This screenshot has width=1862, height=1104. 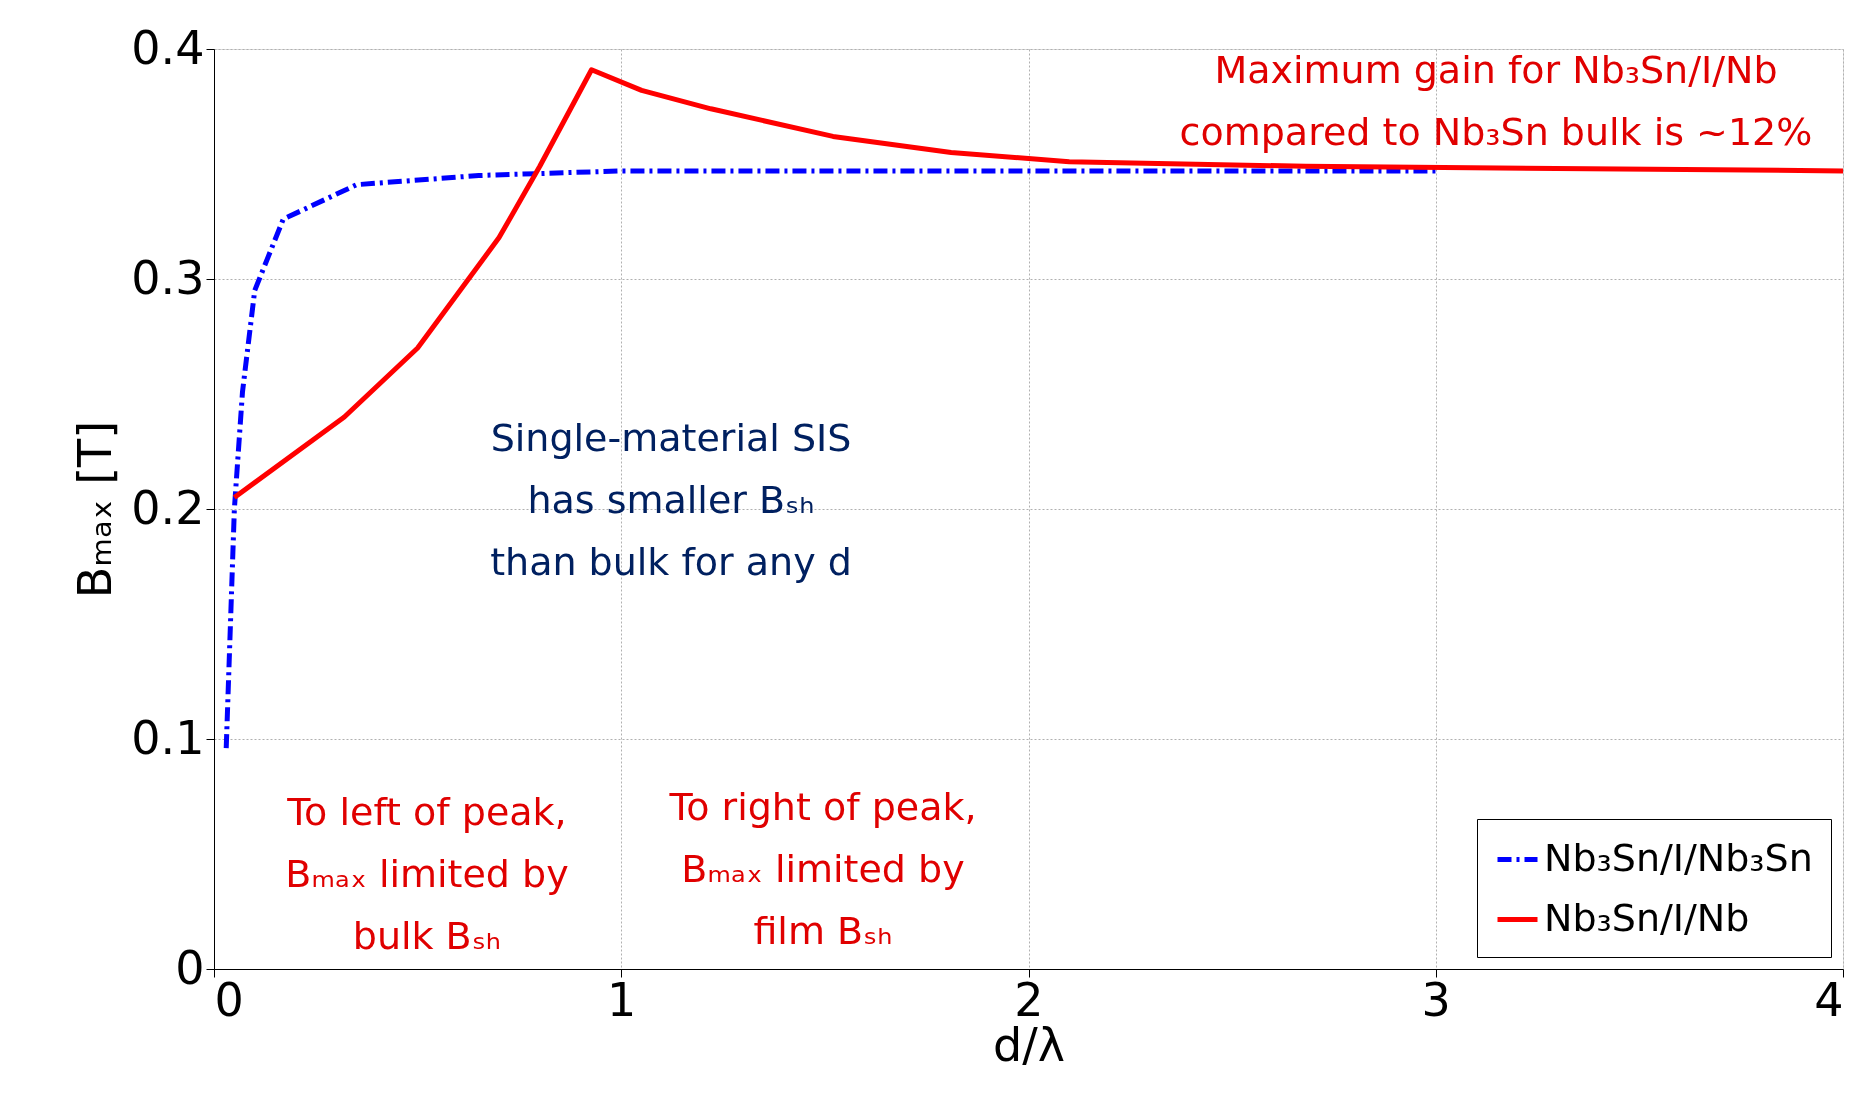 I want to click on legend-label: Nb₃Sn/I/Nb₃Sn, so click(x=1678, y=857).